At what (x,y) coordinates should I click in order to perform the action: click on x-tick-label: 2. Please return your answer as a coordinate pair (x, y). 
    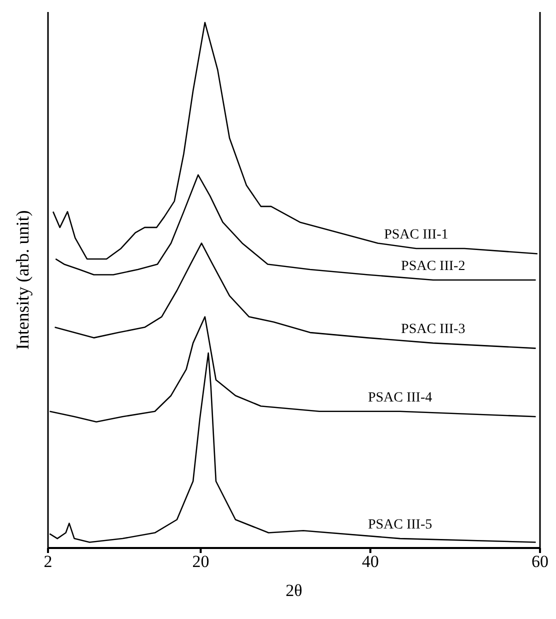
    Looking at the image, I should click on (48, 562).